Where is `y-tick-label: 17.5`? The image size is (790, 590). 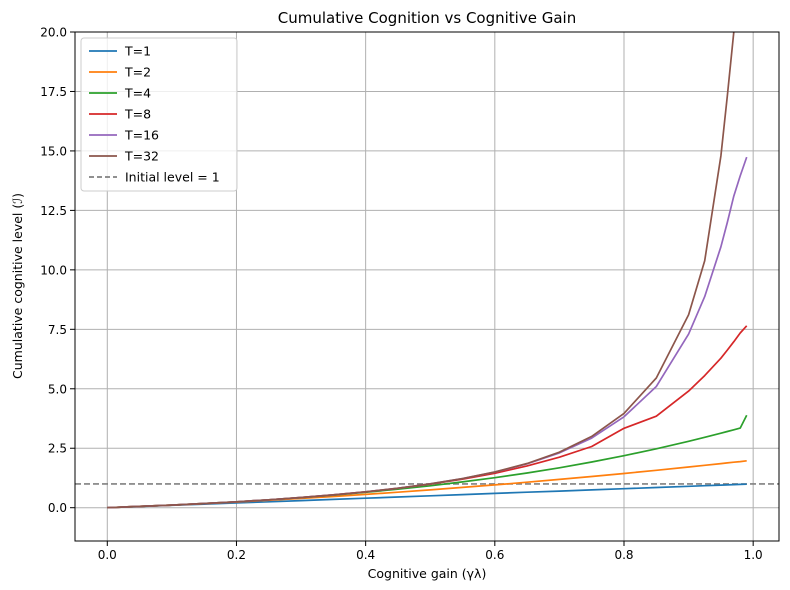 y-tick-label: 17.5 is located at coordinates (53, 92).